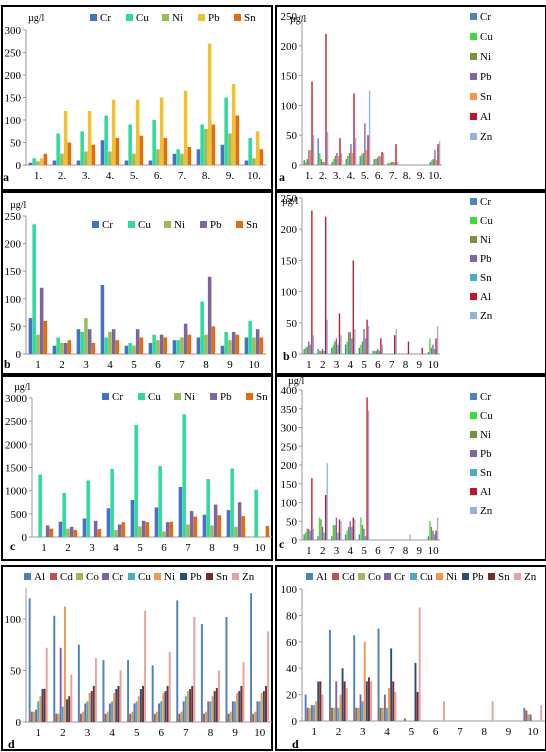 The height and width of the screenshot is (752, 546). I want to click on x-tick-label: 5, so click(364, 551).